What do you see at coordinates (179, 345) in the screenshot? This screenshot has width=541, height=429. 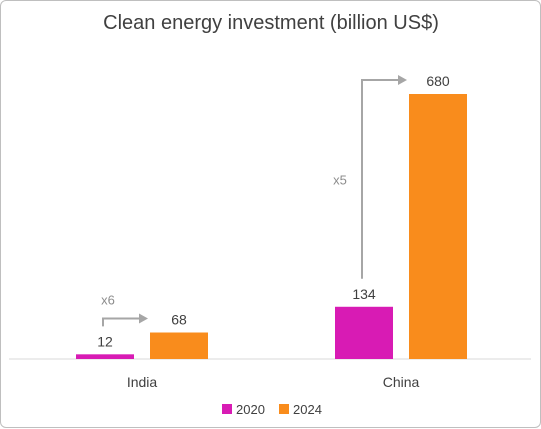 I see `bar-india-2024` at bounding box center [179, 345].